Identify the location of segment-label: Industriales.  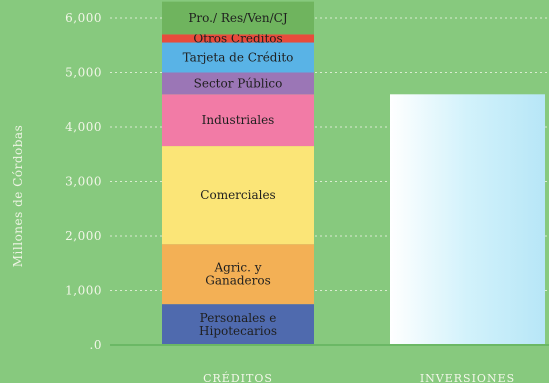
(238, 120).